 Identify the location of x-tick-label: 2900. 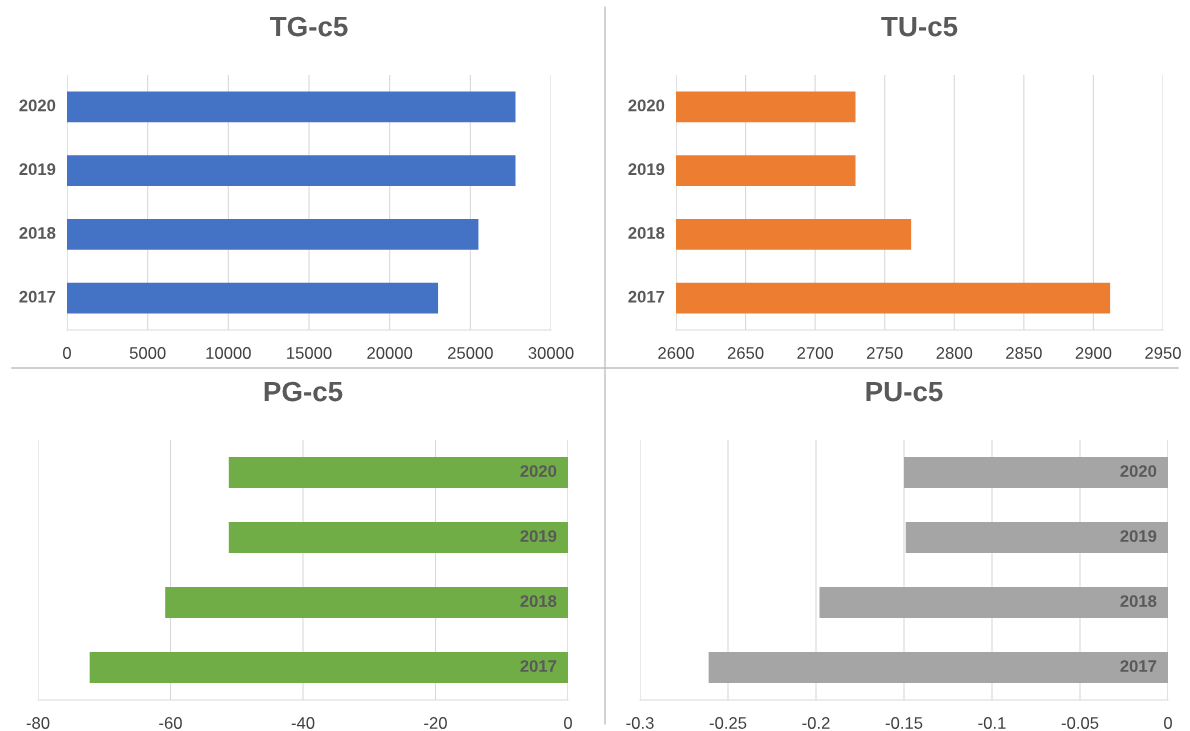
(1093, 353).